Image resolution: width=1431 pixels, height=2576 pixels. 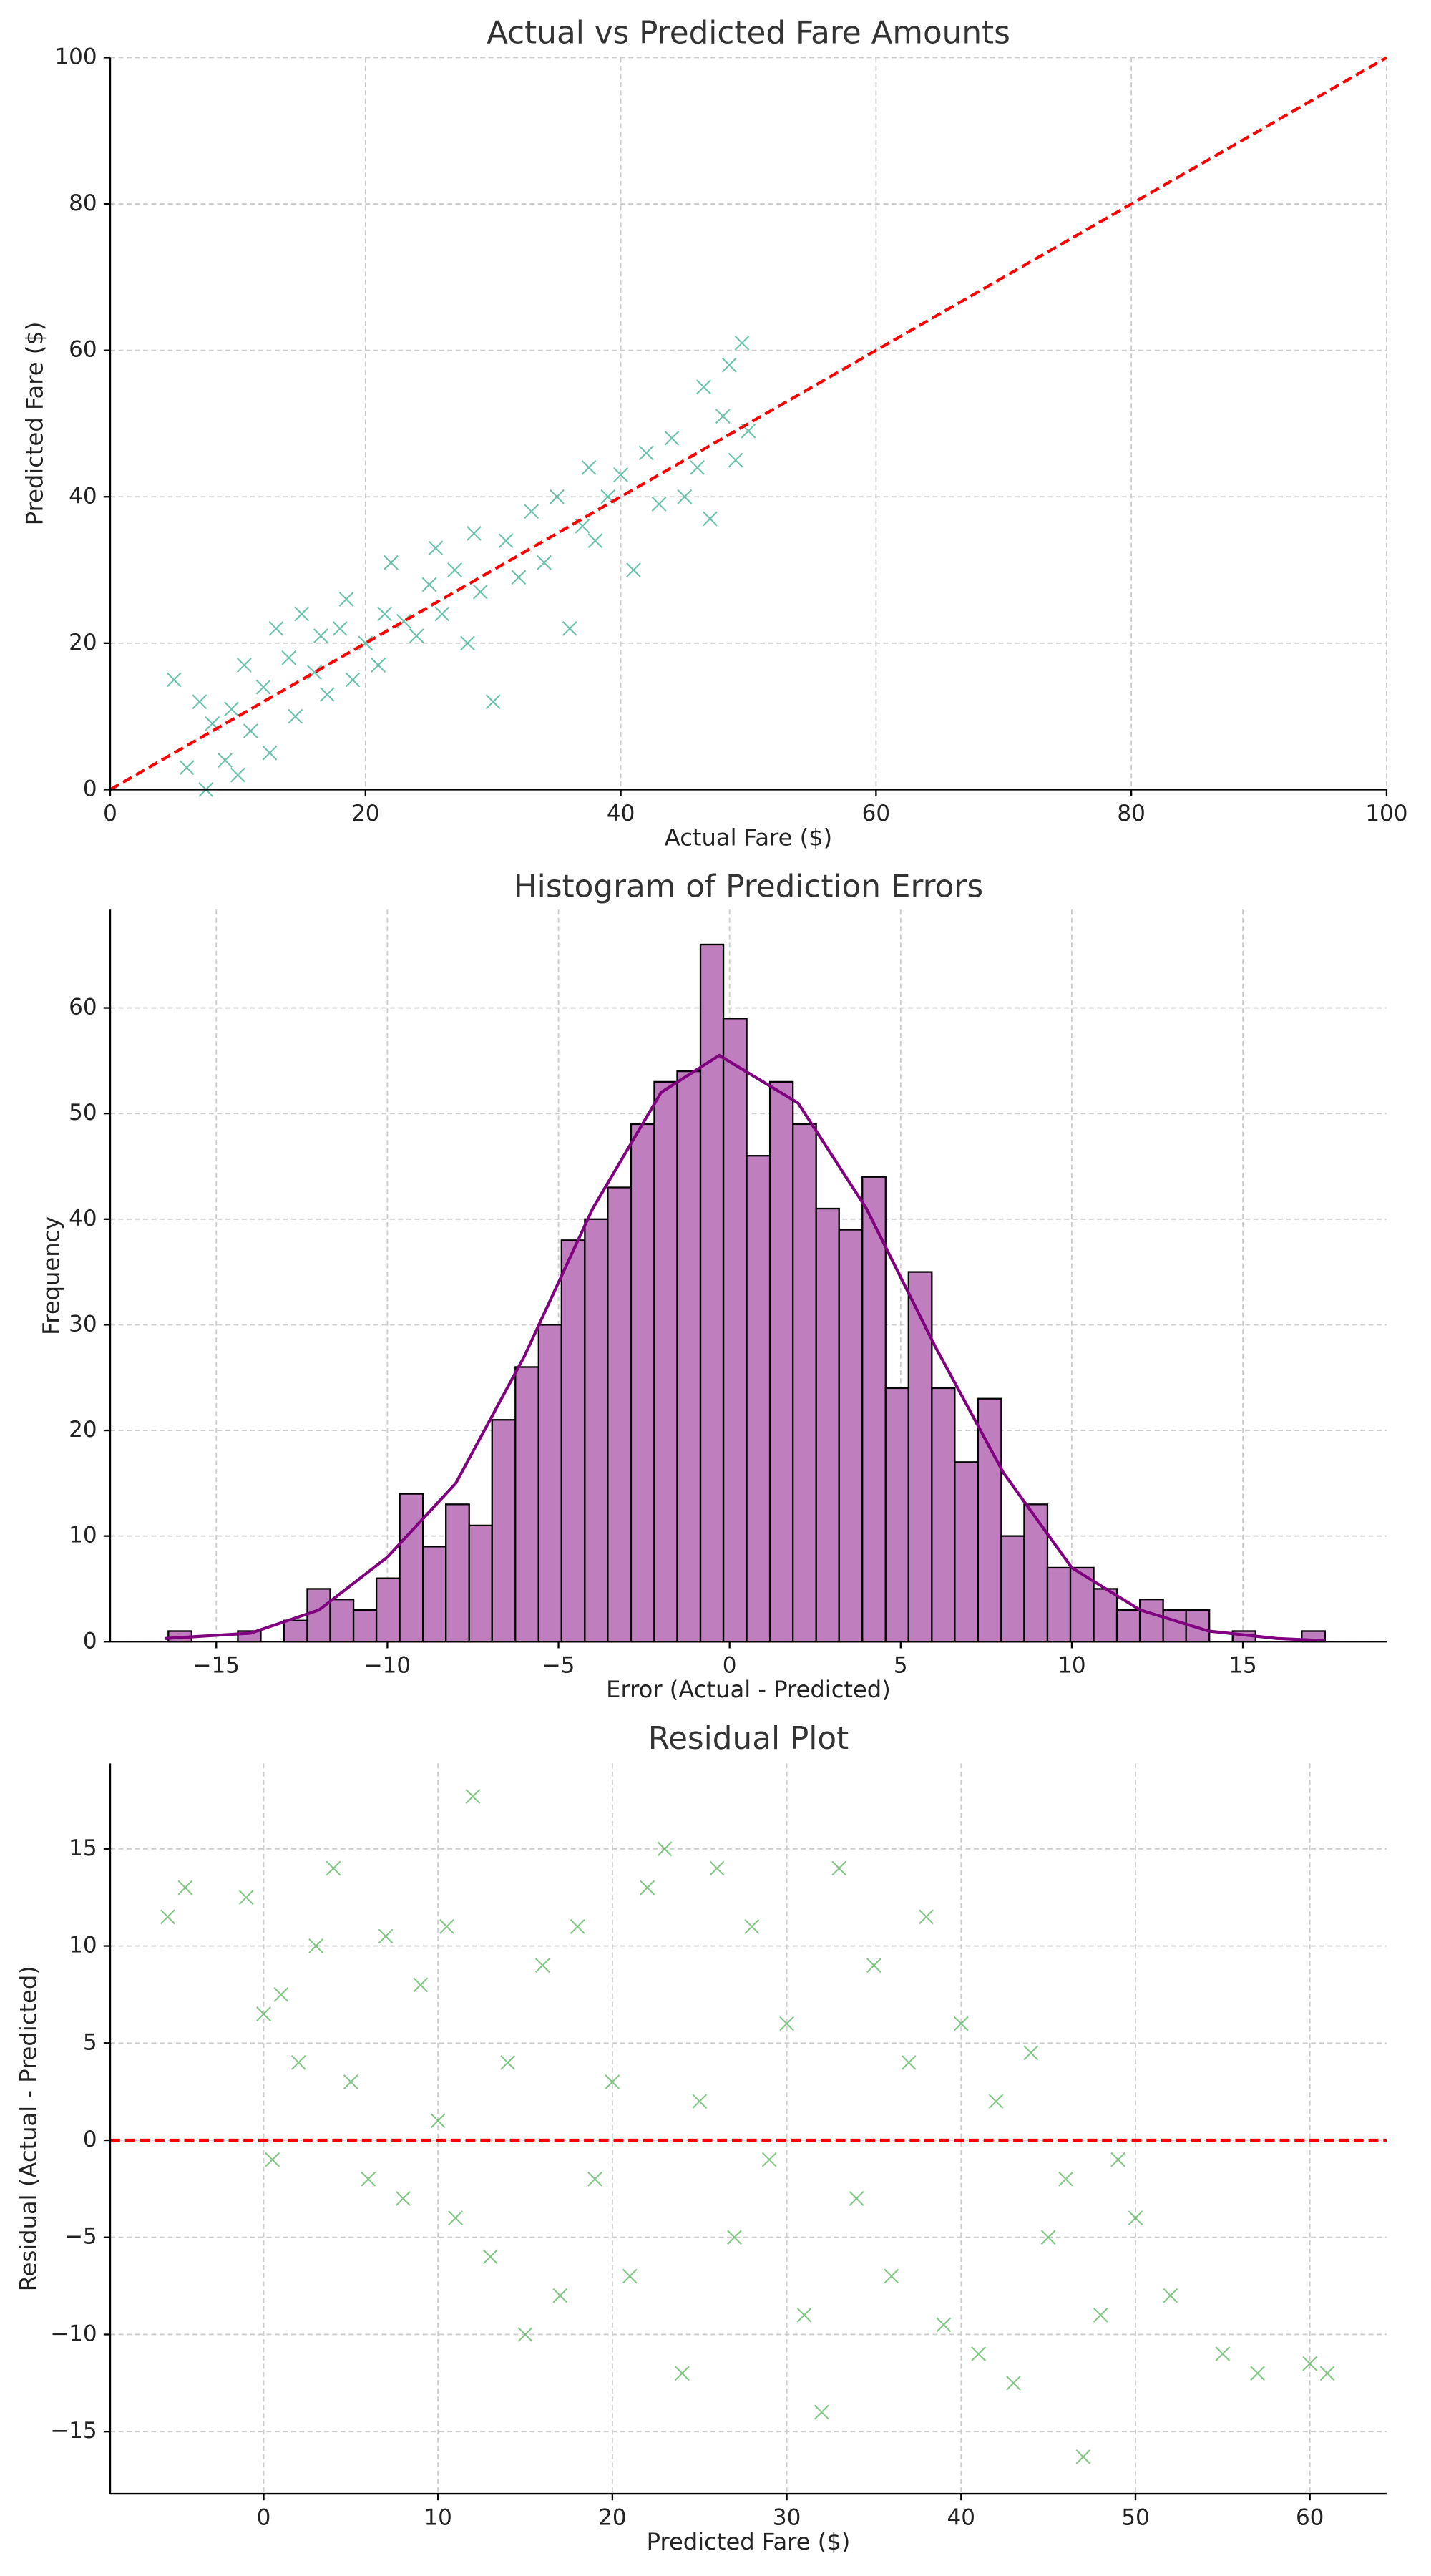 What do you see at coordinates (83, 1945) in the screenshot?
I see `y-tick-label: 10` at bounding box center [83, 1945].